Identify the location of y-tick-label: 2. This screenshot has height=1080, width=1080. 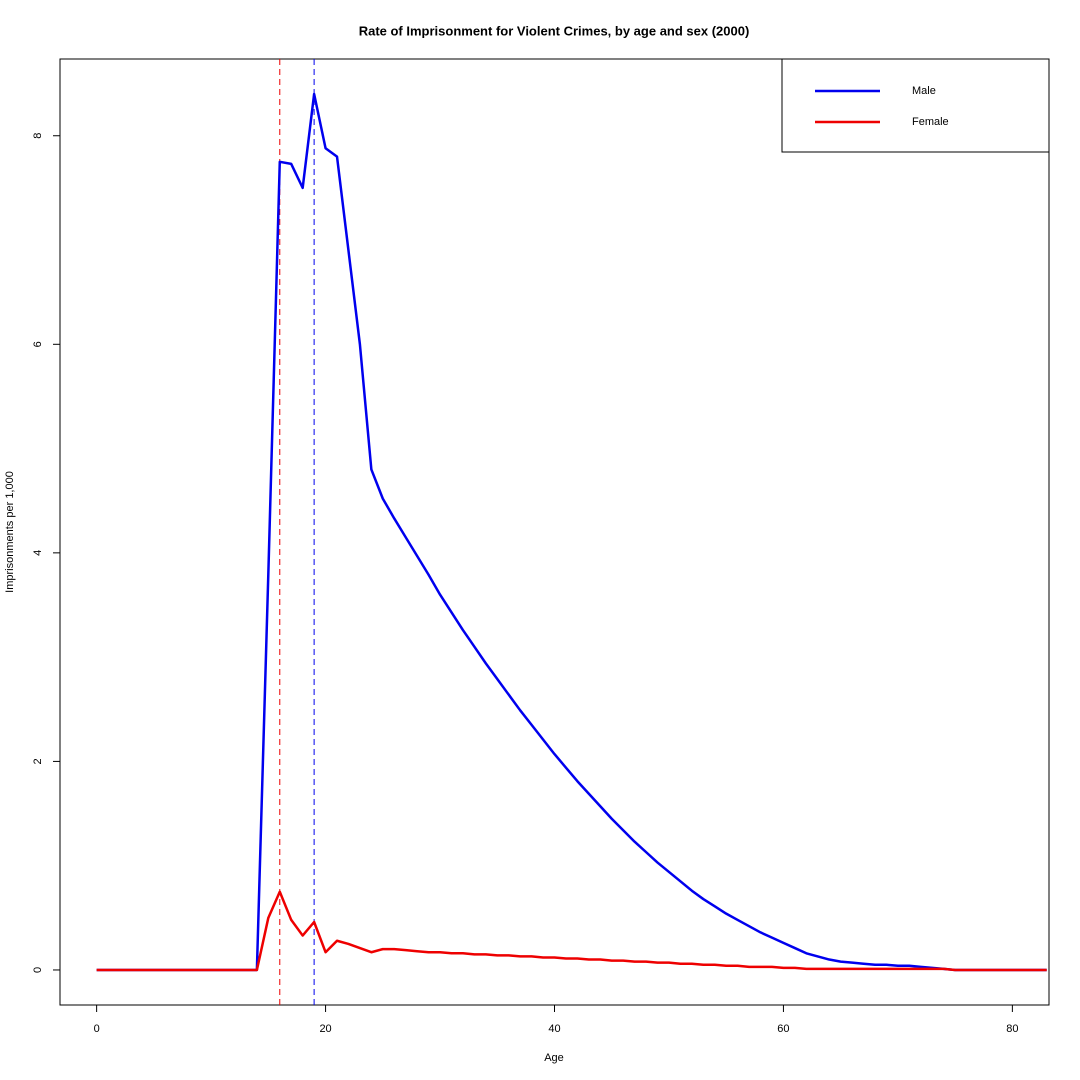
(38, 761).